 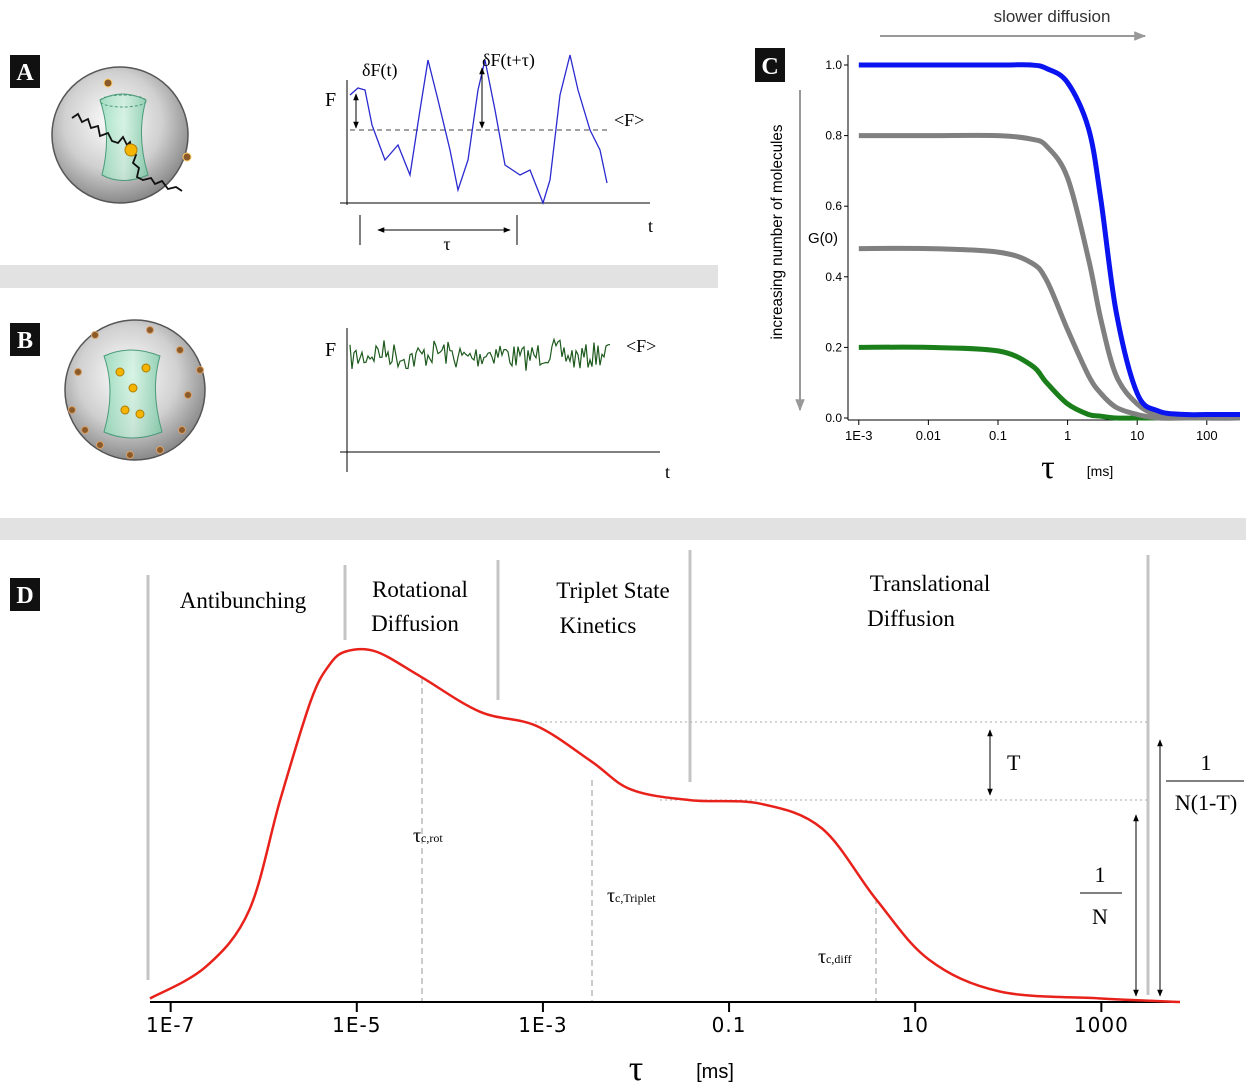 What do you see at coordinates (133, 394) in the screenshot?
I see `focal-volume` at bounding box center [133, 394].